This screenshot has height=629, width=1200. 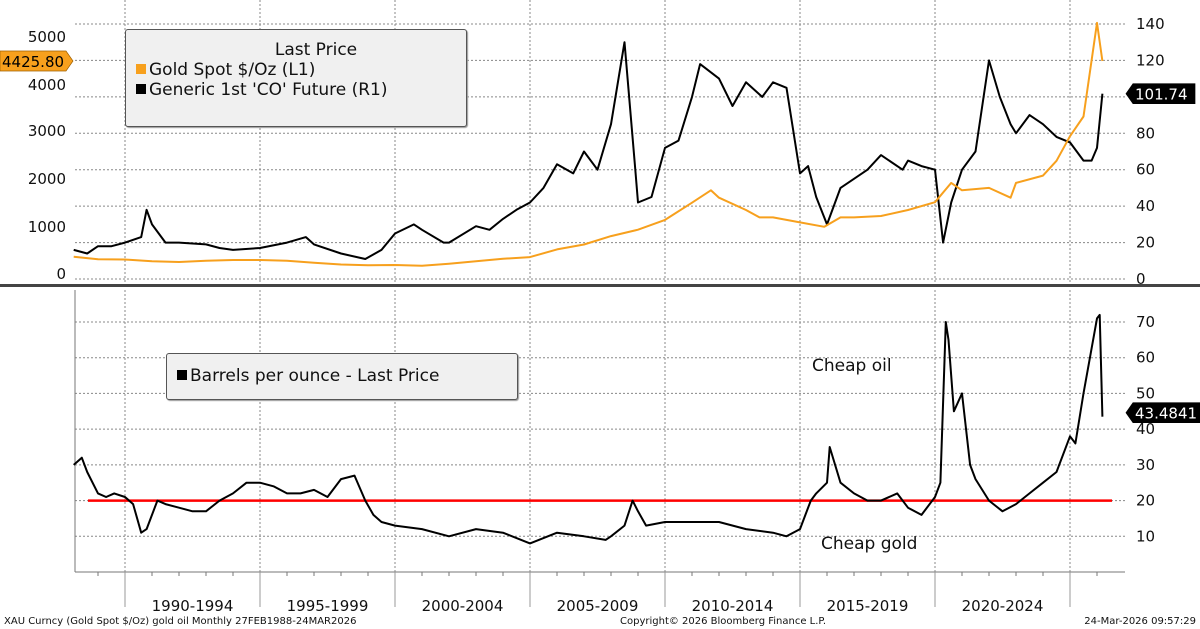 I want to click on ratio-last-value-label-bg, so click(x=1162, y=413).